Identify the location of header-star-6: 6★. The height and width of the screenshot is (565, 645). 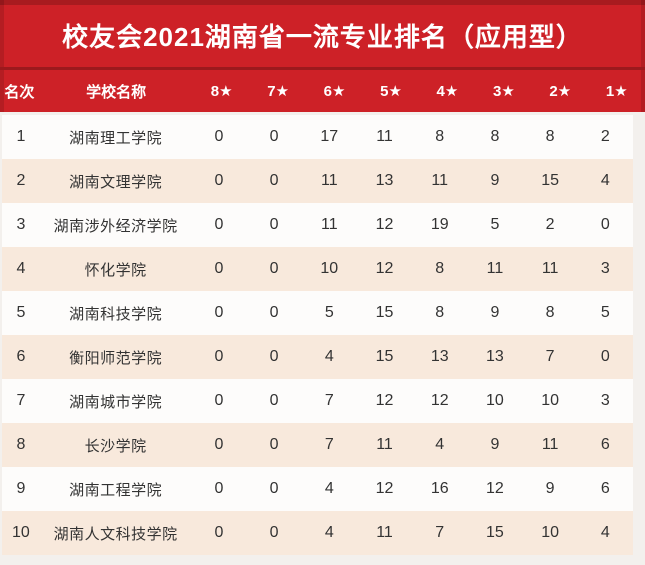
(334, 91).